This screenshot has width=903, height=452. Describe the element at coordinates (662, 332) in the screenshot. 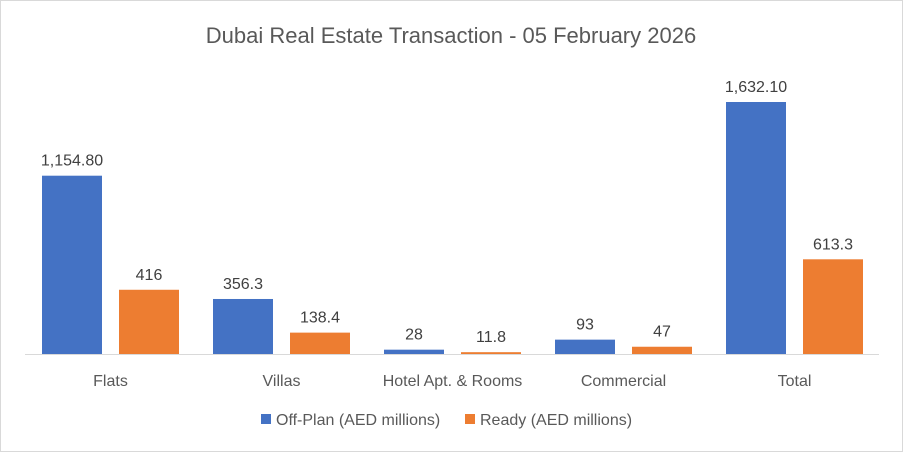

I see `data-label-ready-3: 47` at that location.